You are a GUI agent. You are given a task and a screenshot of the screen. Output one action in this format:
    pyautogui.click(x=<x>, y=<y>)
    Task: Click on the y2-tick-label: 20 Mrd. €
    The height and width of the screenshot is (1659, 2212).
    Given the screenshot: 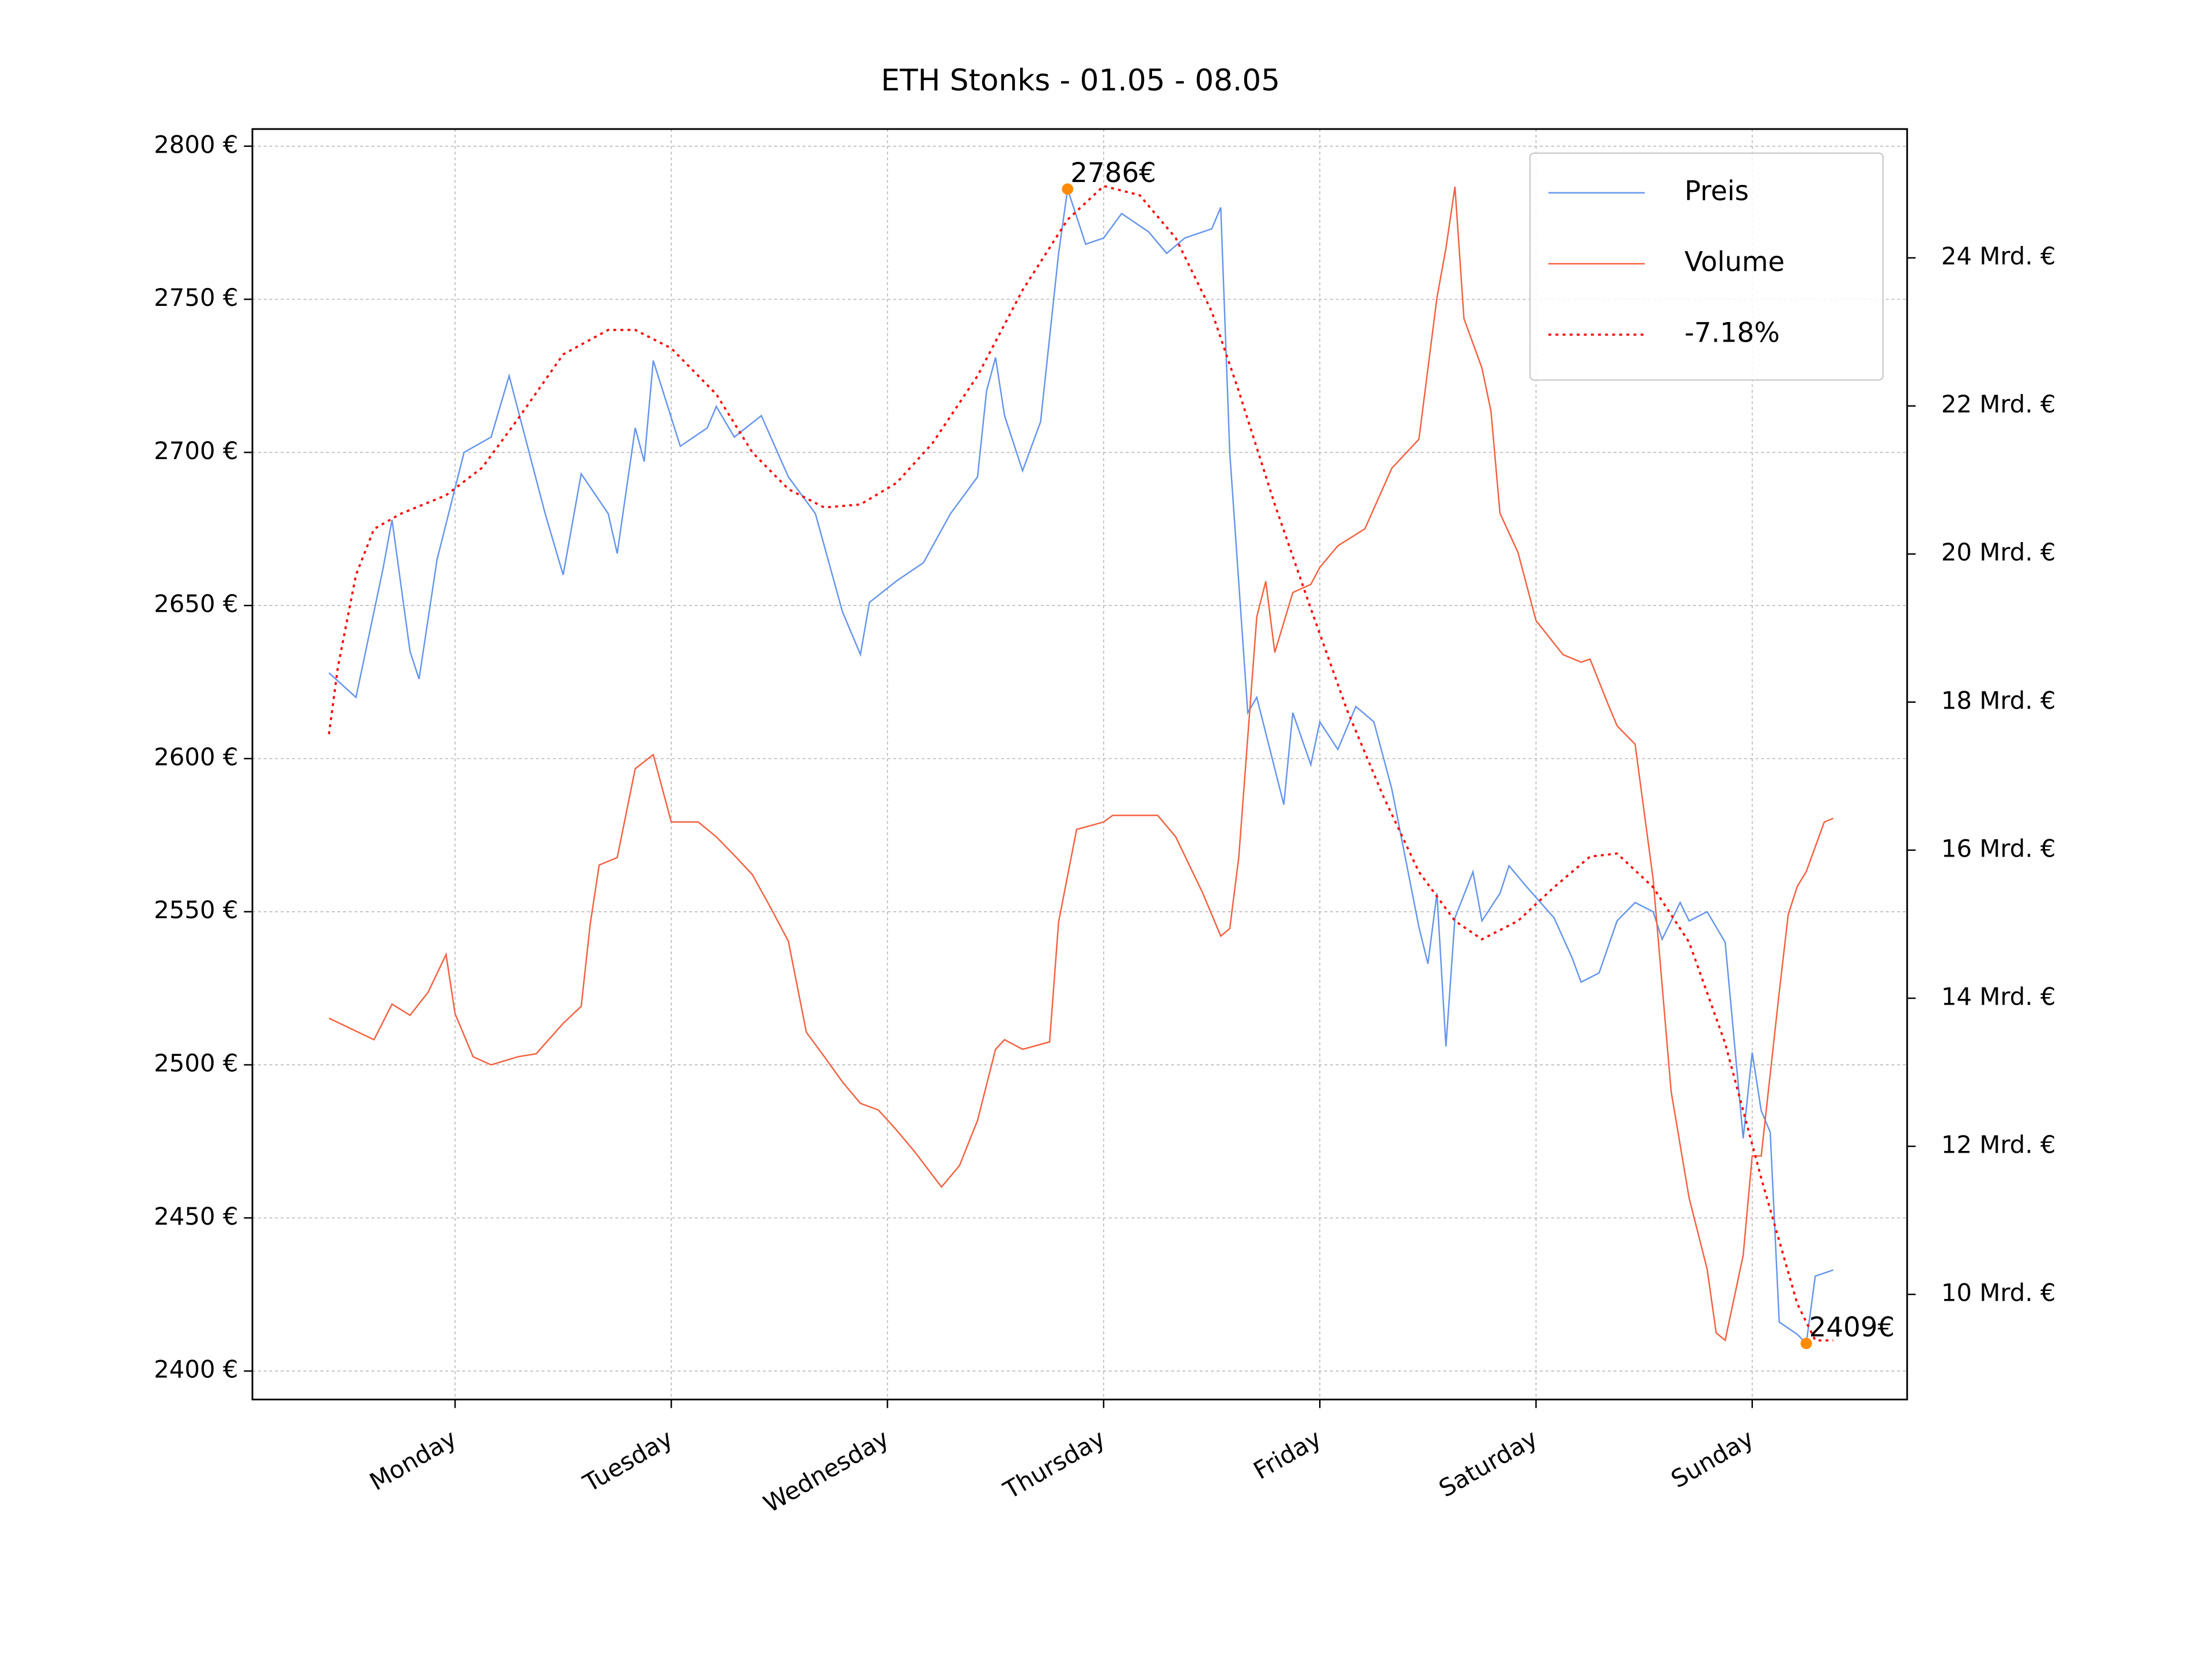 What is the action you would take?
    pyautogui.click(x=1998, y=552)
    